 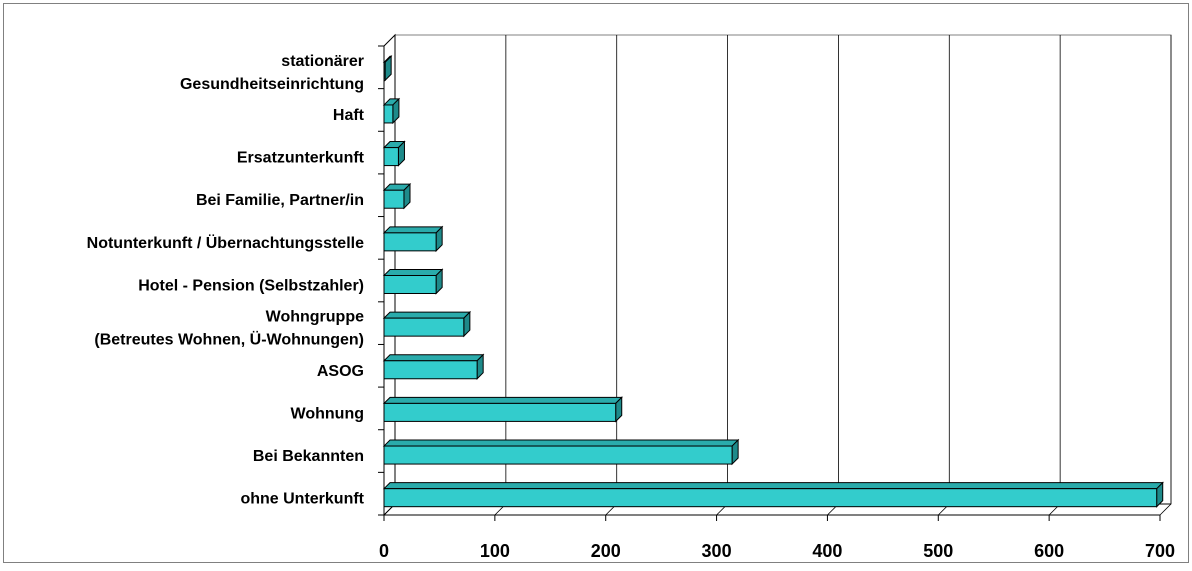 What do you see at coordinates (322, 61) in the screenshot?
I see `category-label: stationärer` at bounding box center [322, 61].